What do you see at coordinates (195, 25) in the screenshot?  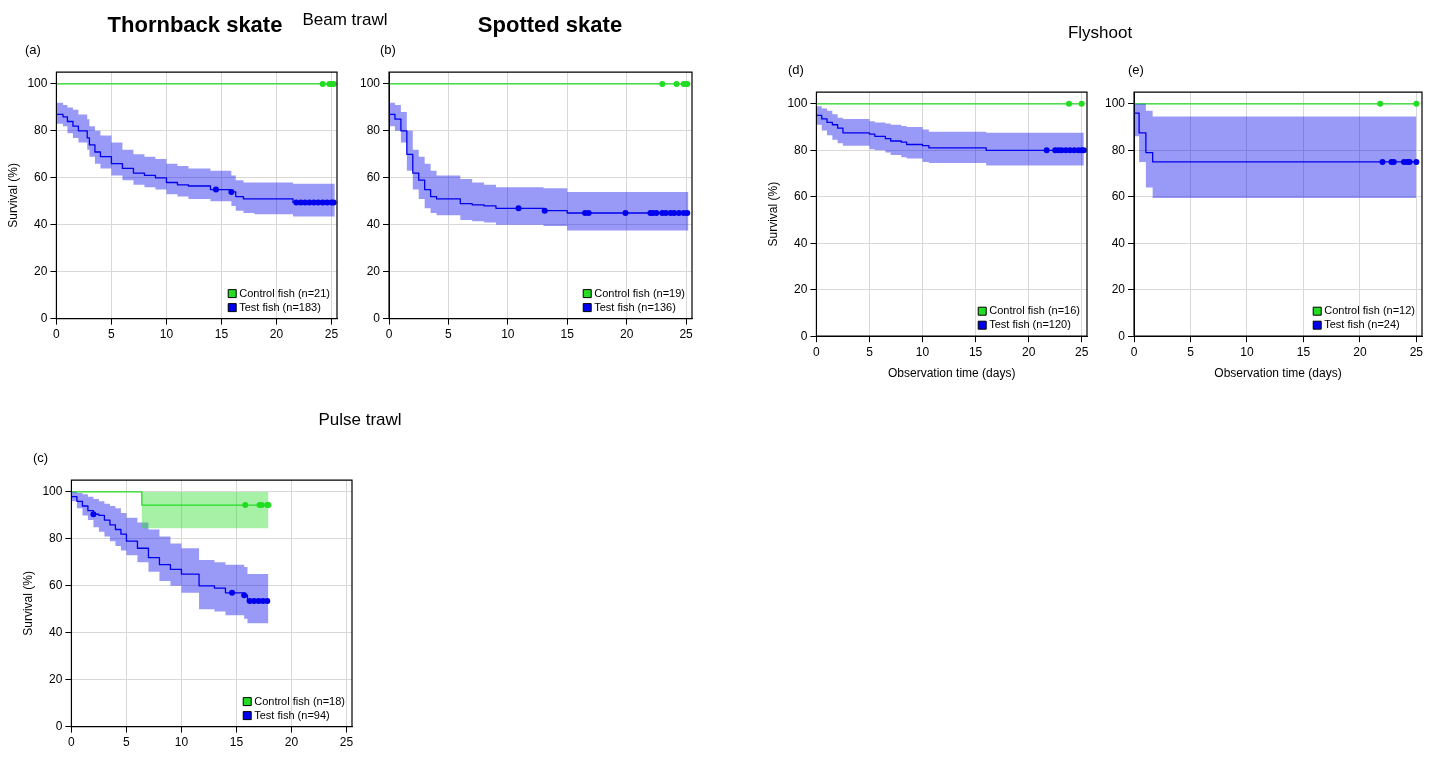 I see `chart-title: Thornback skate` at bounding box center [195, 25].